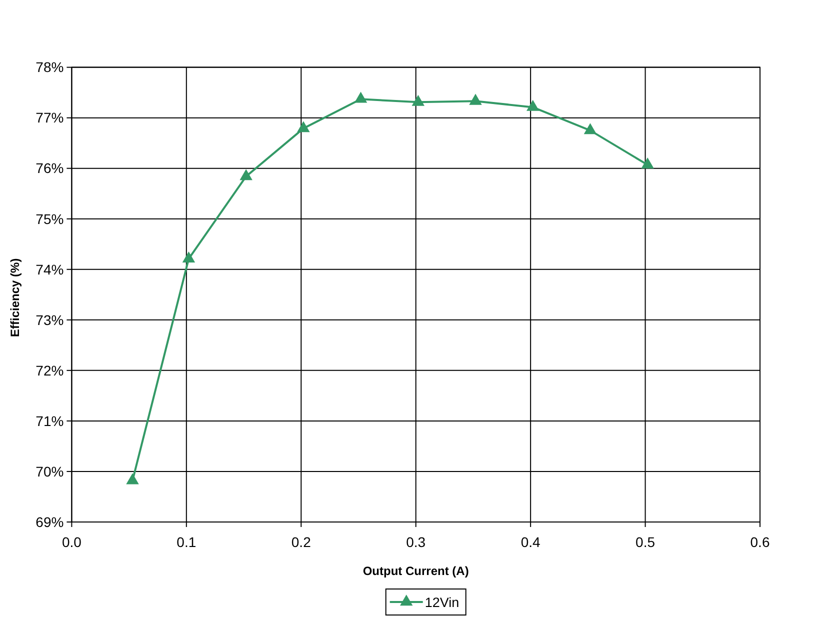  What do you see at coordinates (50, 420) in the screenshot?
I see `y-tick-label: 71%` at bounding box center [50, 420].